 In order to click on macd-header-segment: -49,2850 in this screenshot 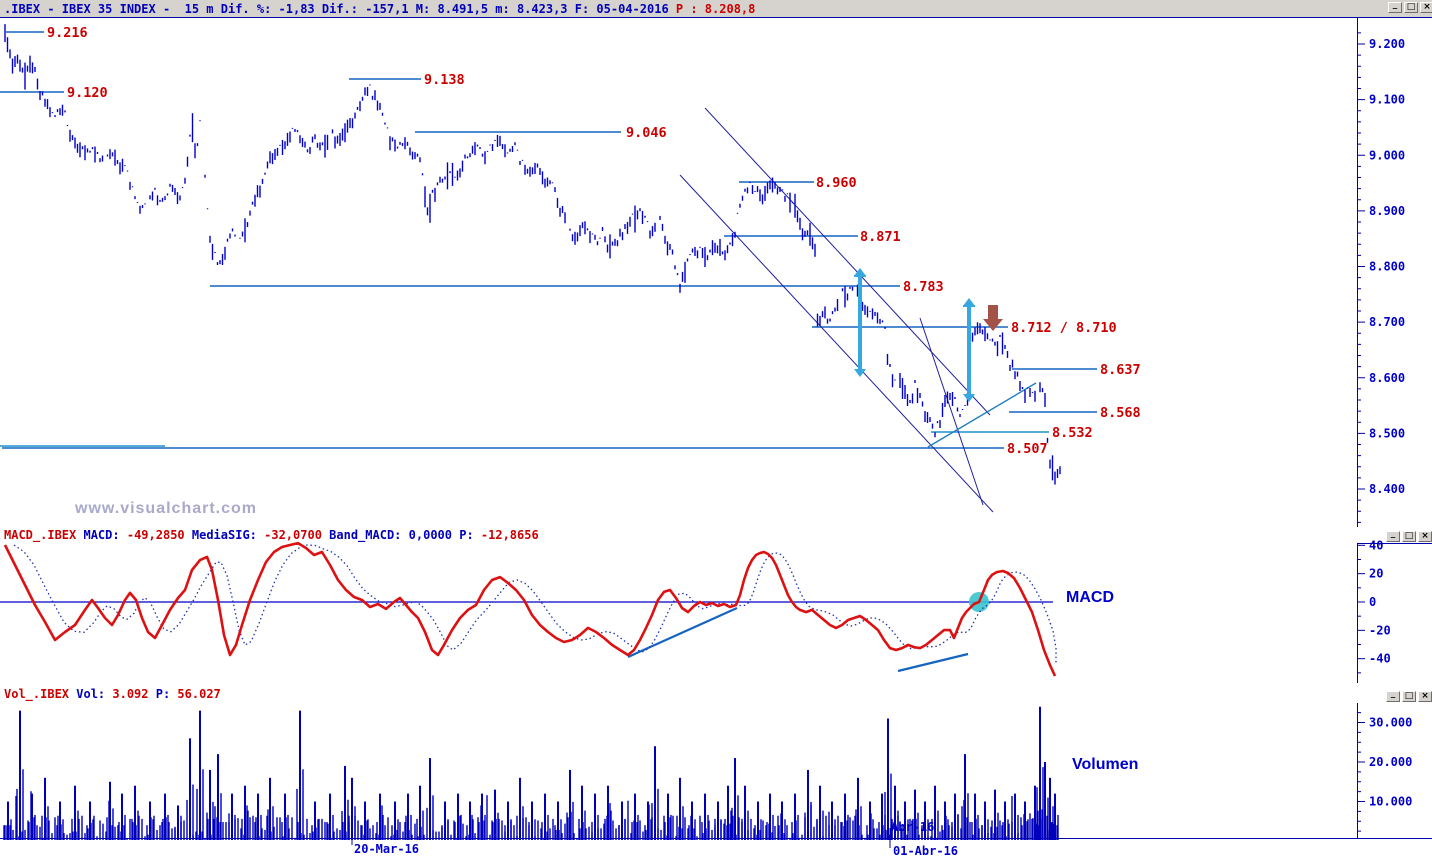, I will do `click(159, 535)`.